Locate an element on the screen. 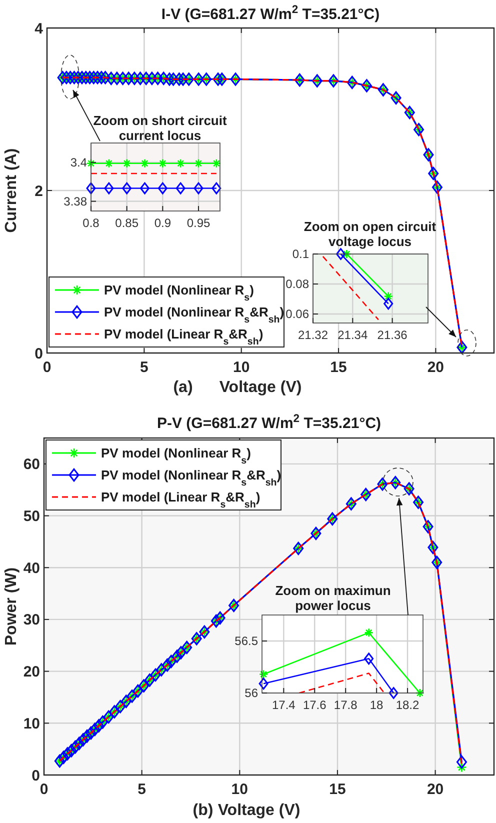  x-tick-label: 21.34 is located at coordinates (353, 335).